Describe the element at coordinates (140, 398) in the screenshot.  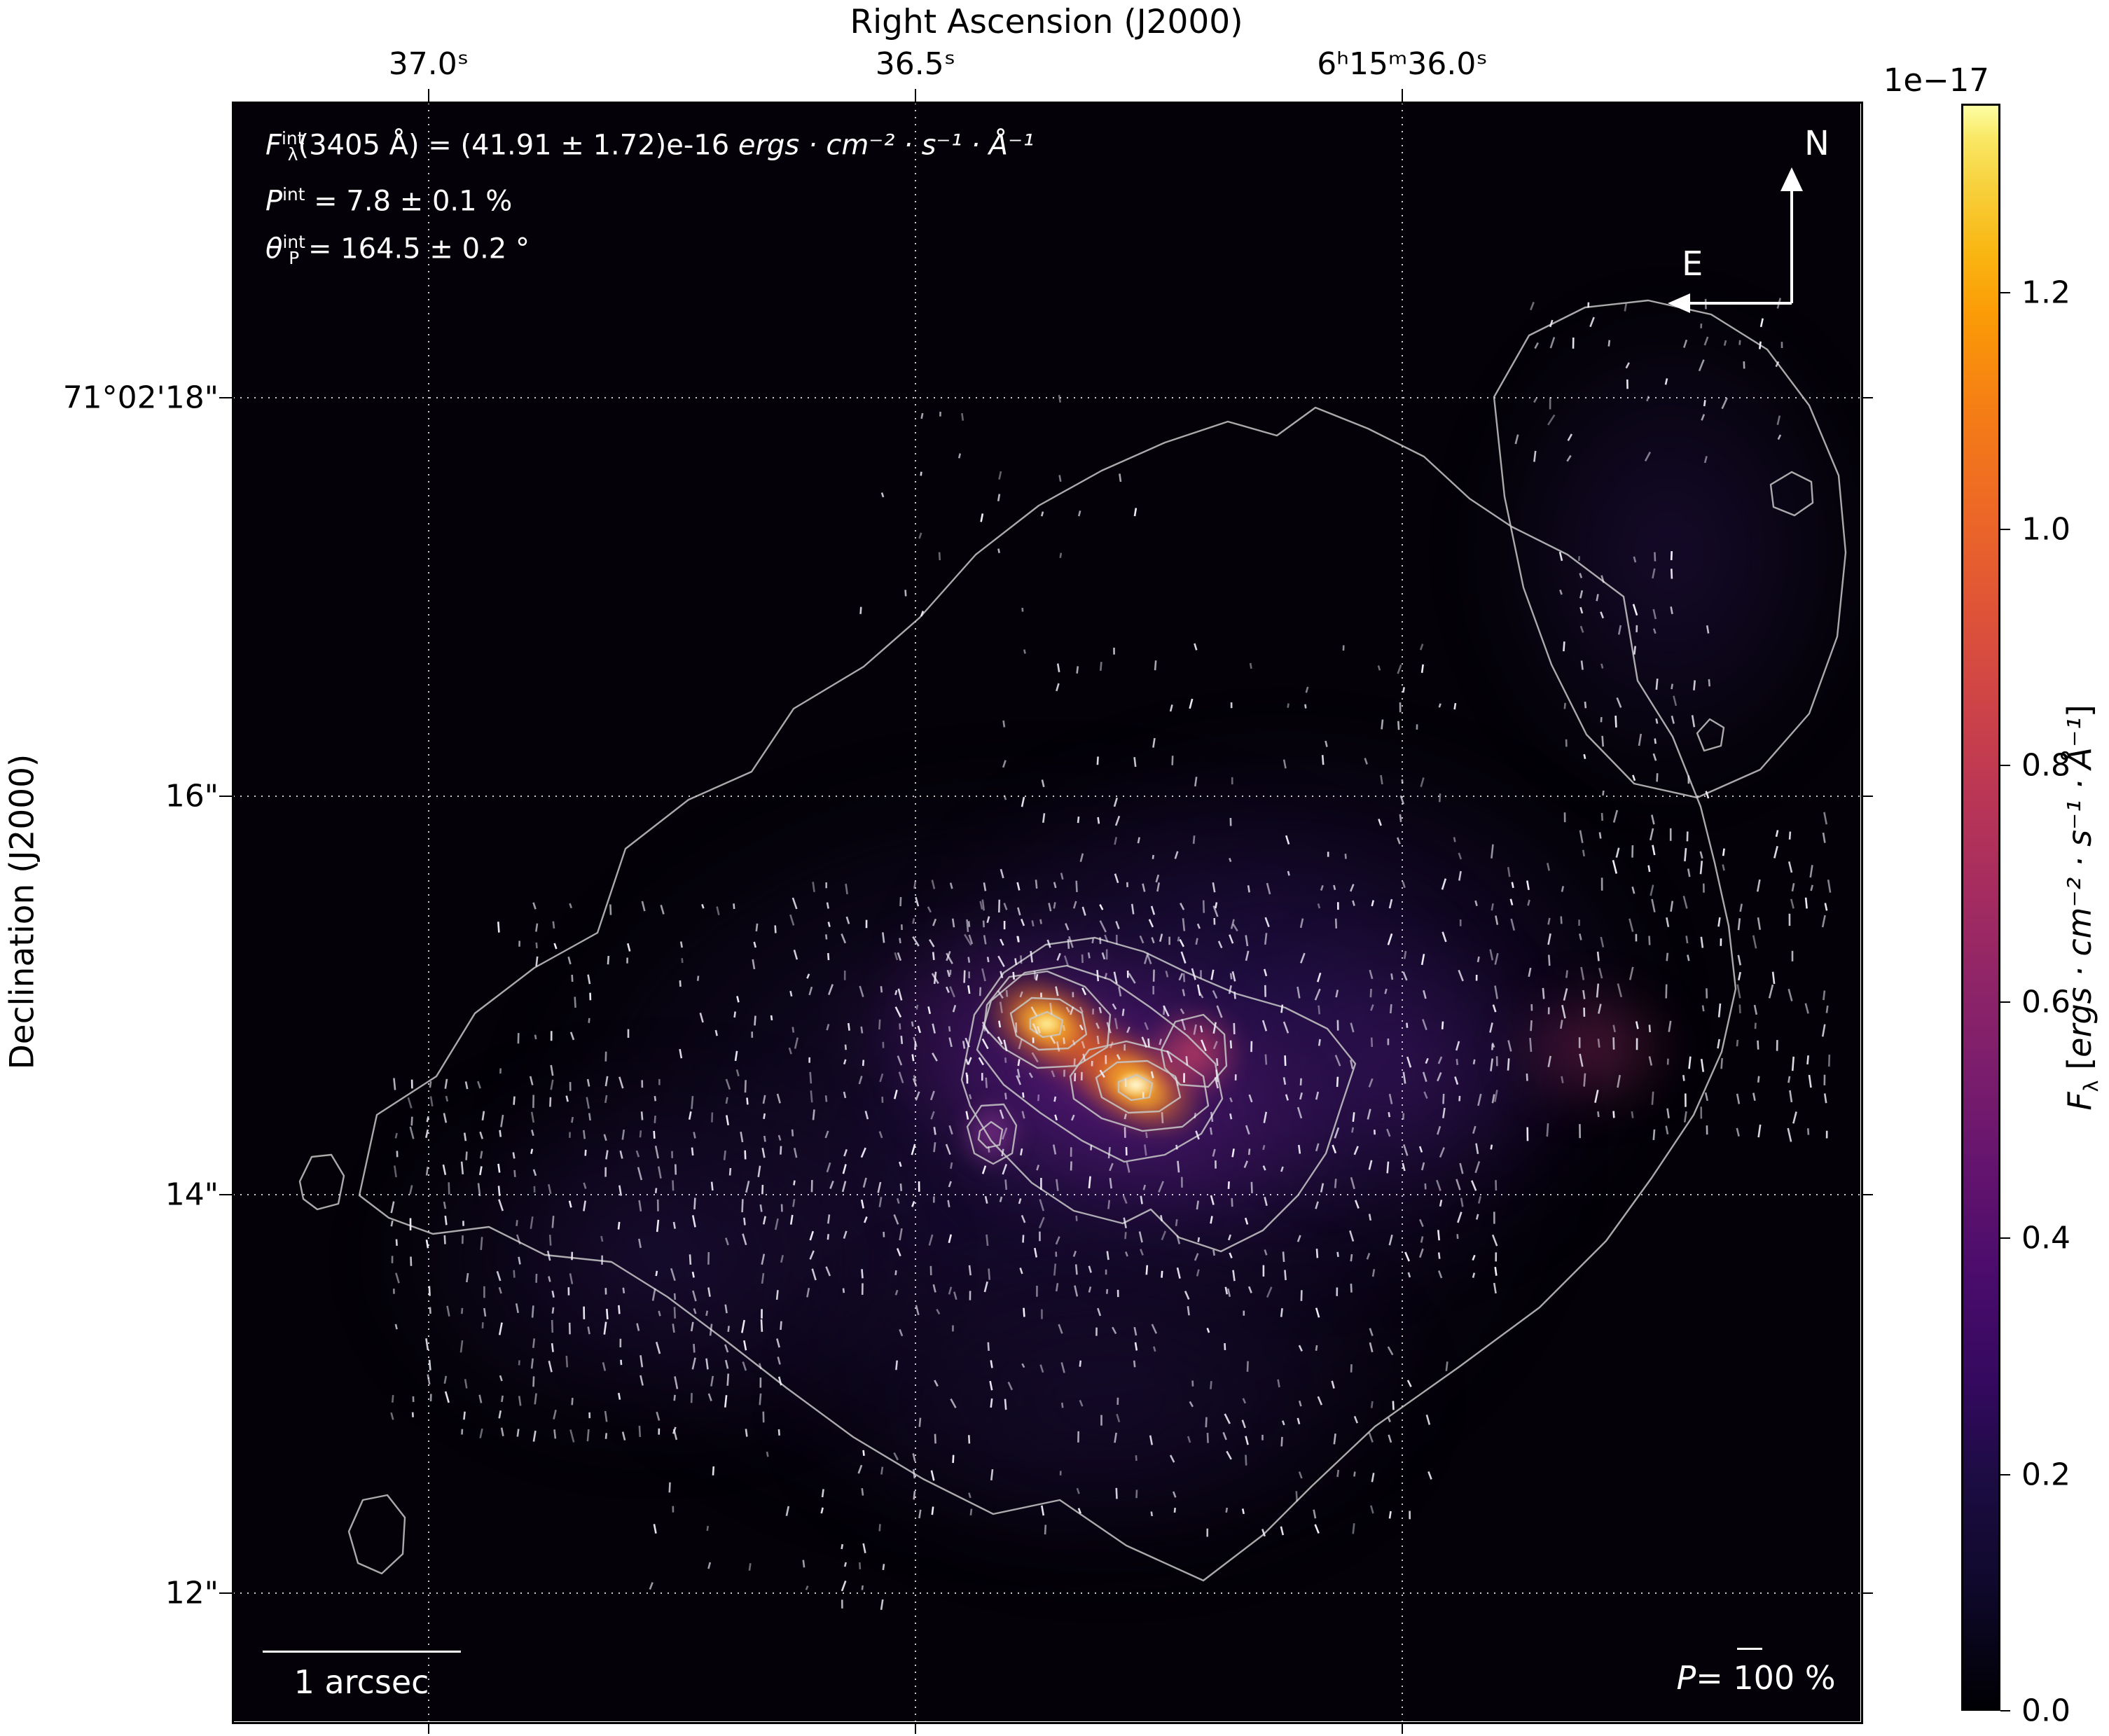
I see `y-tick-label: 71°02'18"` at that location.